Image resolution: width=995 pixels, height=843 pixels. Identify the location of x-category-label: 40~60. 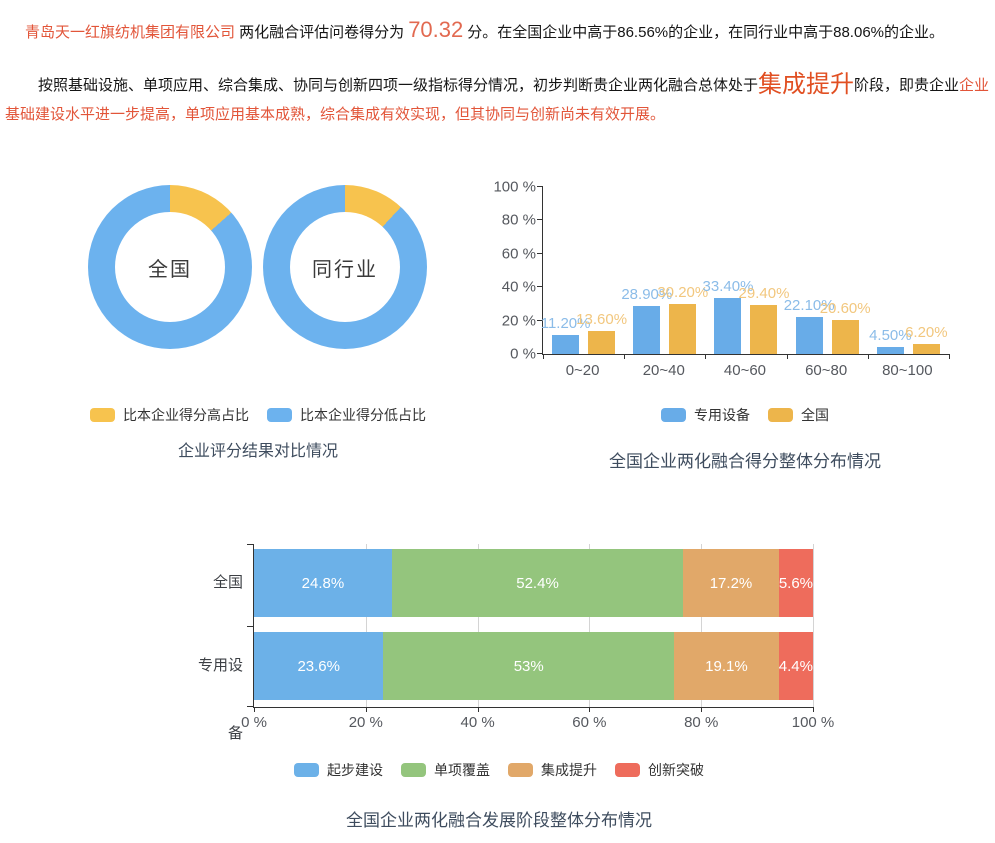
(745, 370).